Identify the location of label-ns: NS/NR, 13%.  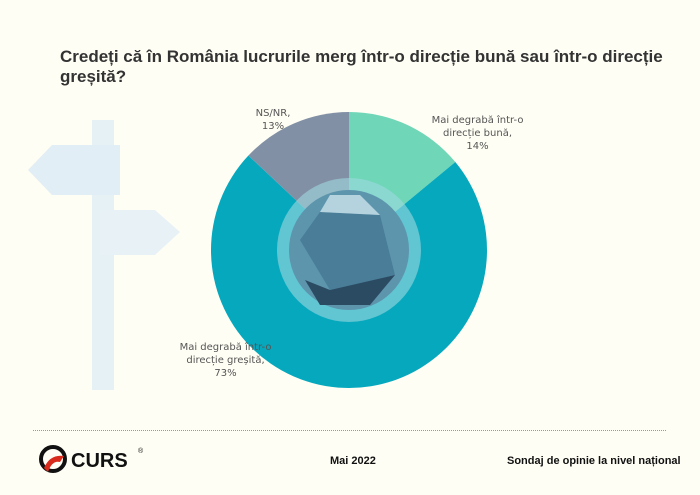
(273, 120).